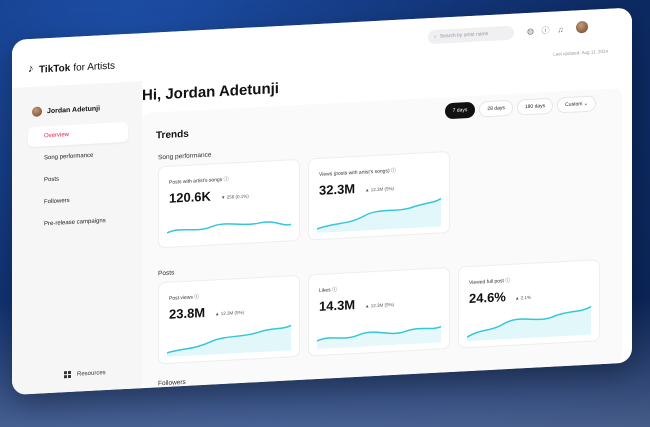 Image resolution: width=650 pixels, height=427 pixels. Describe the element at coordinates (55, 69) in the screenshot. I see `brand-name: TikTok` at that location.